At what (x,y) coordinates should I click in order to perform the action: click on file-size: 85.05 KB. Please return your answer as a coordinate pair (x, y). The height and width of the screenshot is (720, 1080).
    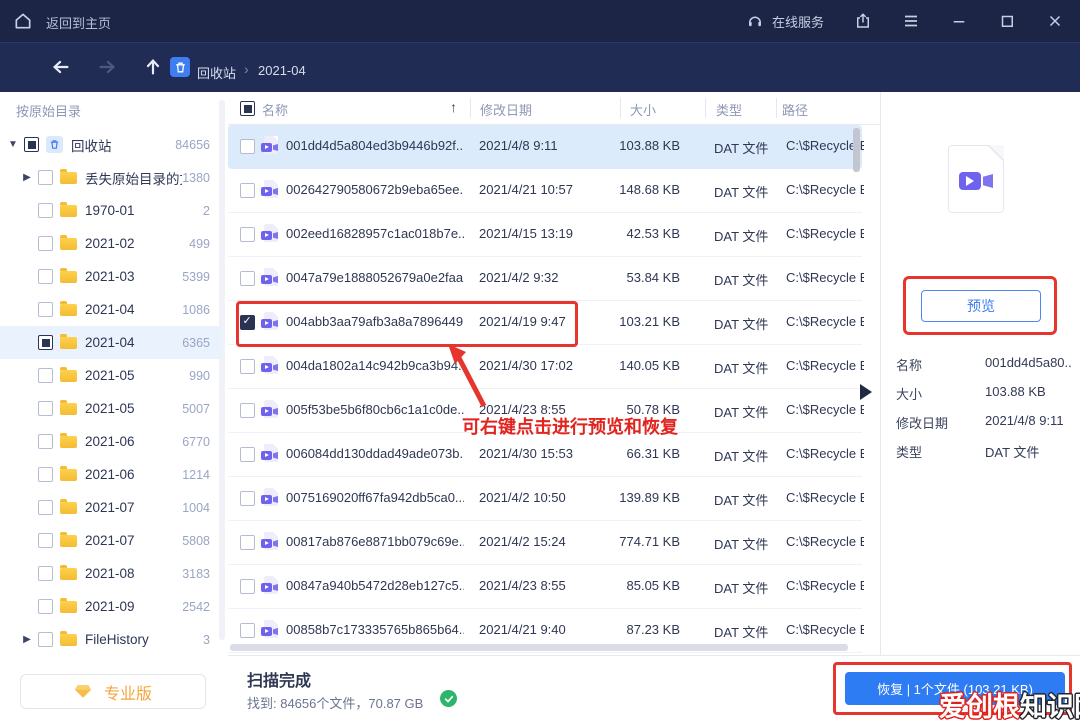
    Looking at the image, I should click on (653, 585).